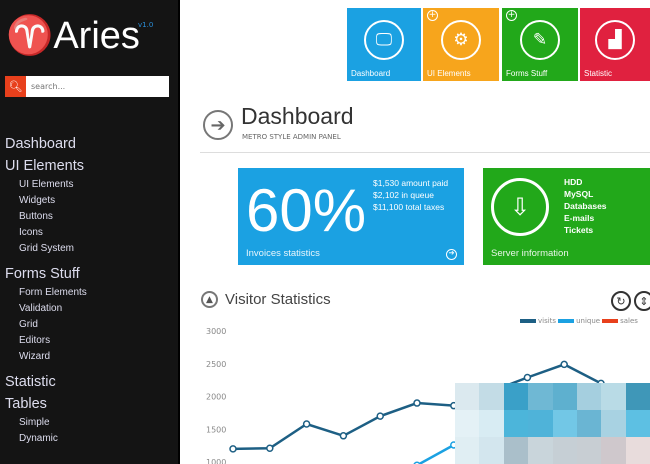 The width and height of the screenshot is (650, 464). What do you see at coordinates (34, 422) in the screenshot?
I see `sidebar-item: Simple` at bounding box center [34, 422].